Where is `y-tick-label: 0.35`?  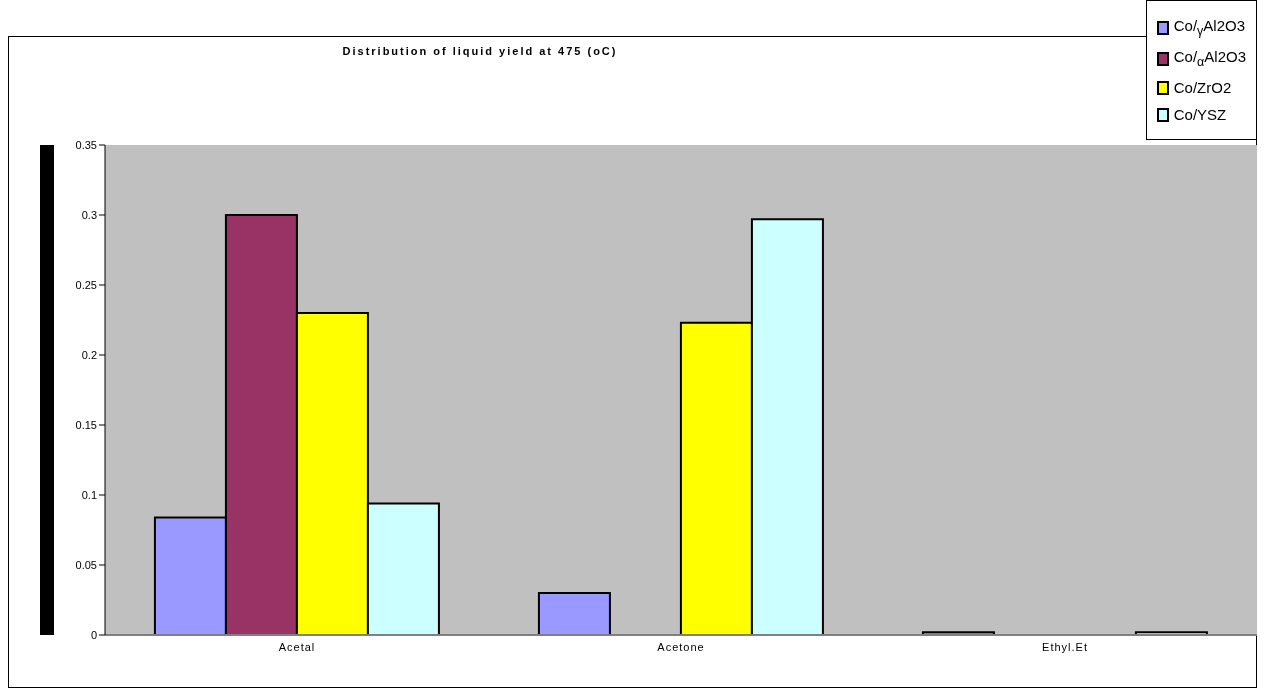 y-tick-label: 0.35 is located at coordinates (86, 144).